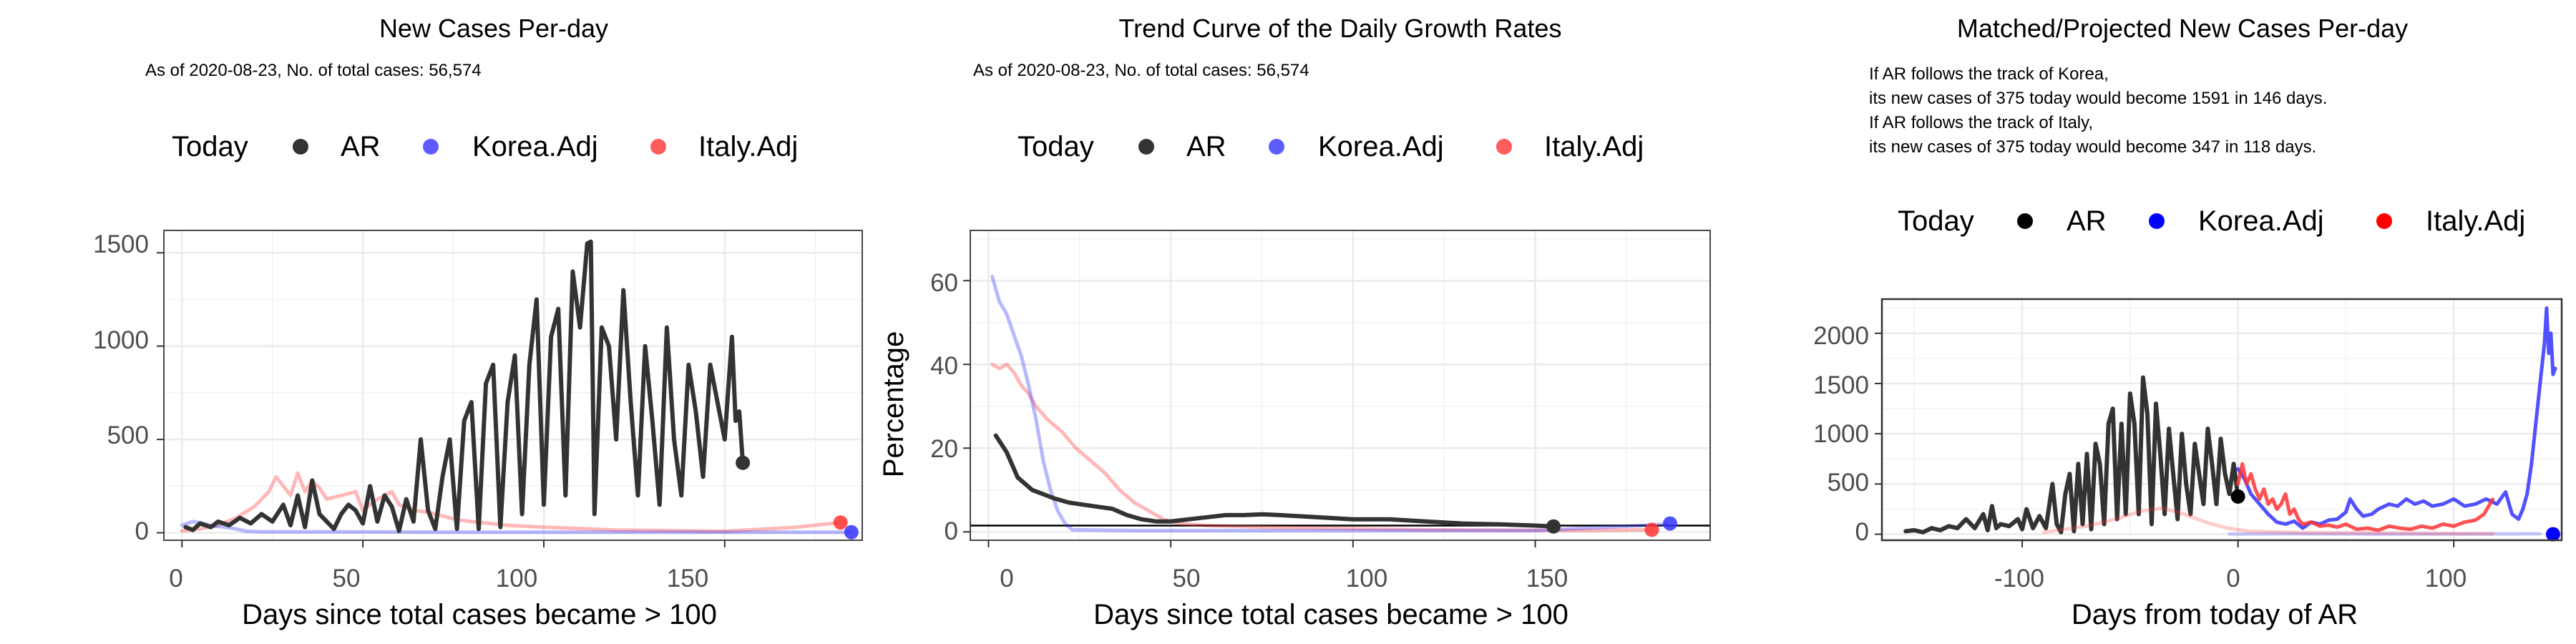 The image size is (2576, 644). Describe the element at coordinates (142, 531) in the screenshot. I see `panel1-y-tick: 0` at that location.